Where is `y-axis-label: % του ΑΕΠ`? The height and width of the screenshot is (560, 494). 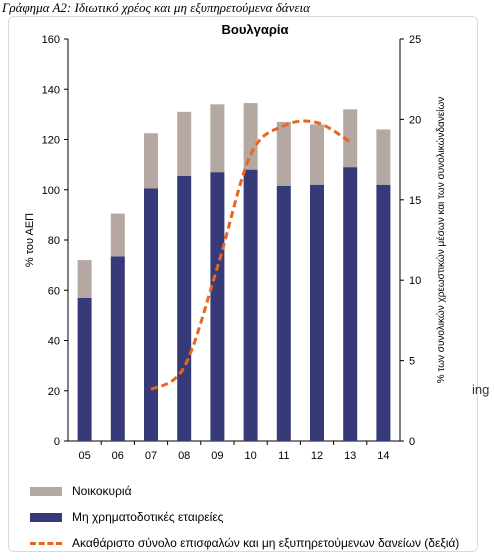 y-axis-label: % του ΑΕΠ is located at coordinates (30, 240).